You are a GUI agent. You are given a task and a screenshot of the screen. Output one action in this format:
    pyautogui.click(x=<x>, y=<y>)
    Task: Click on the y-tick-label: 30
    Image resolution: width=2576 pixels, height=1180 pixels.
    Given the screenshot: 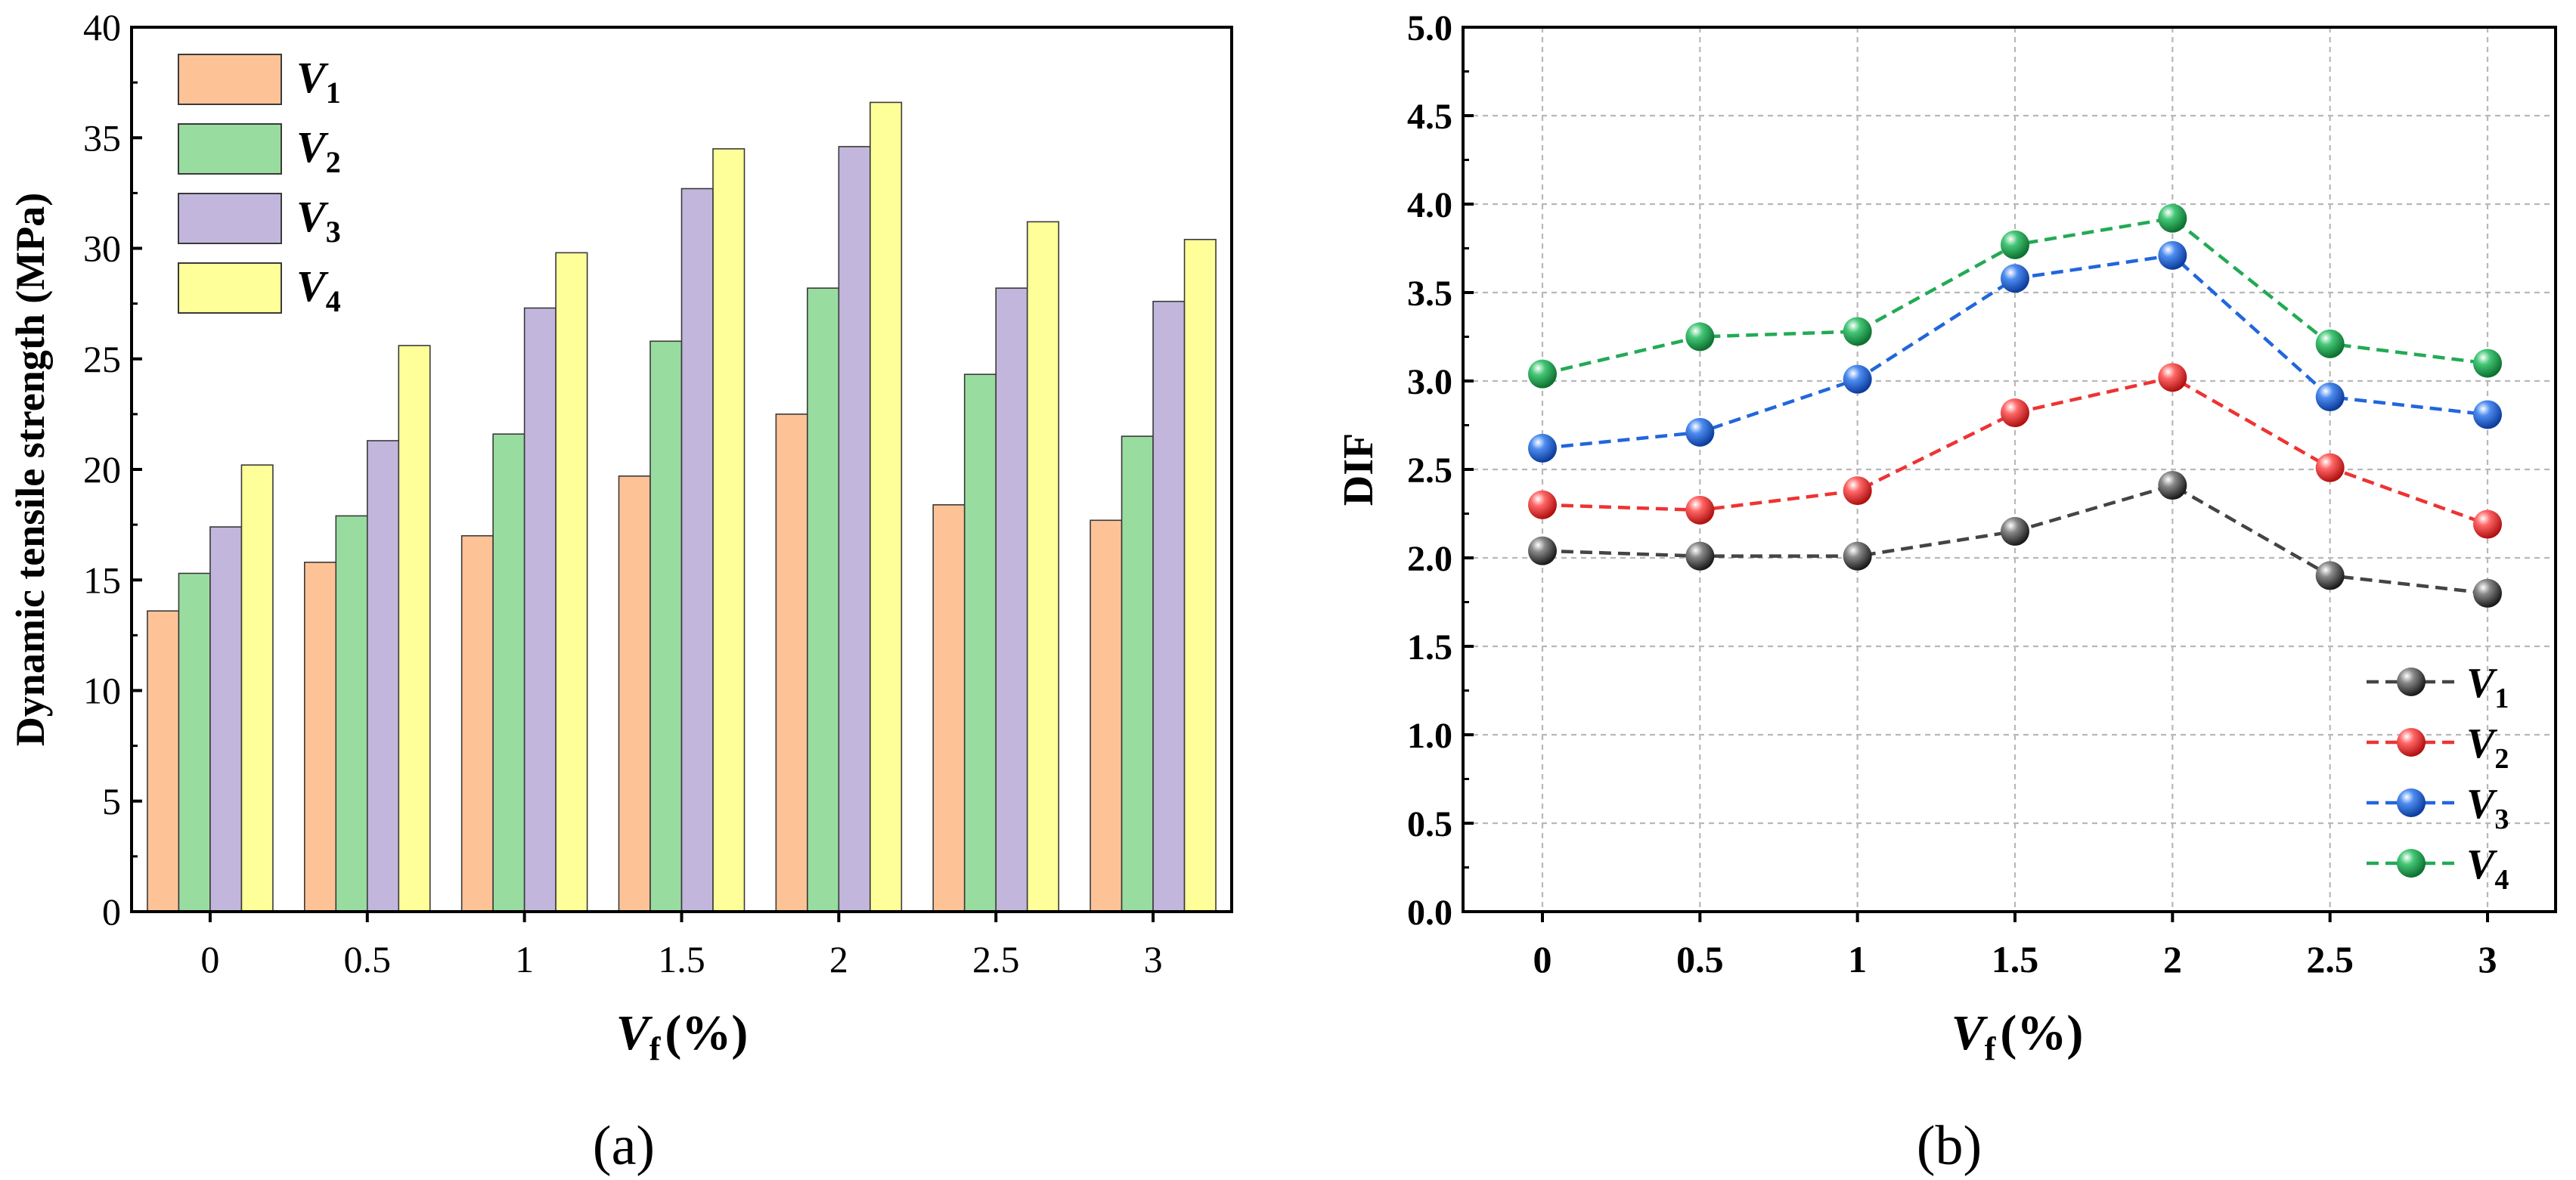 What is the action you would take?
    pyautogui.click(x=102, y=249)
    